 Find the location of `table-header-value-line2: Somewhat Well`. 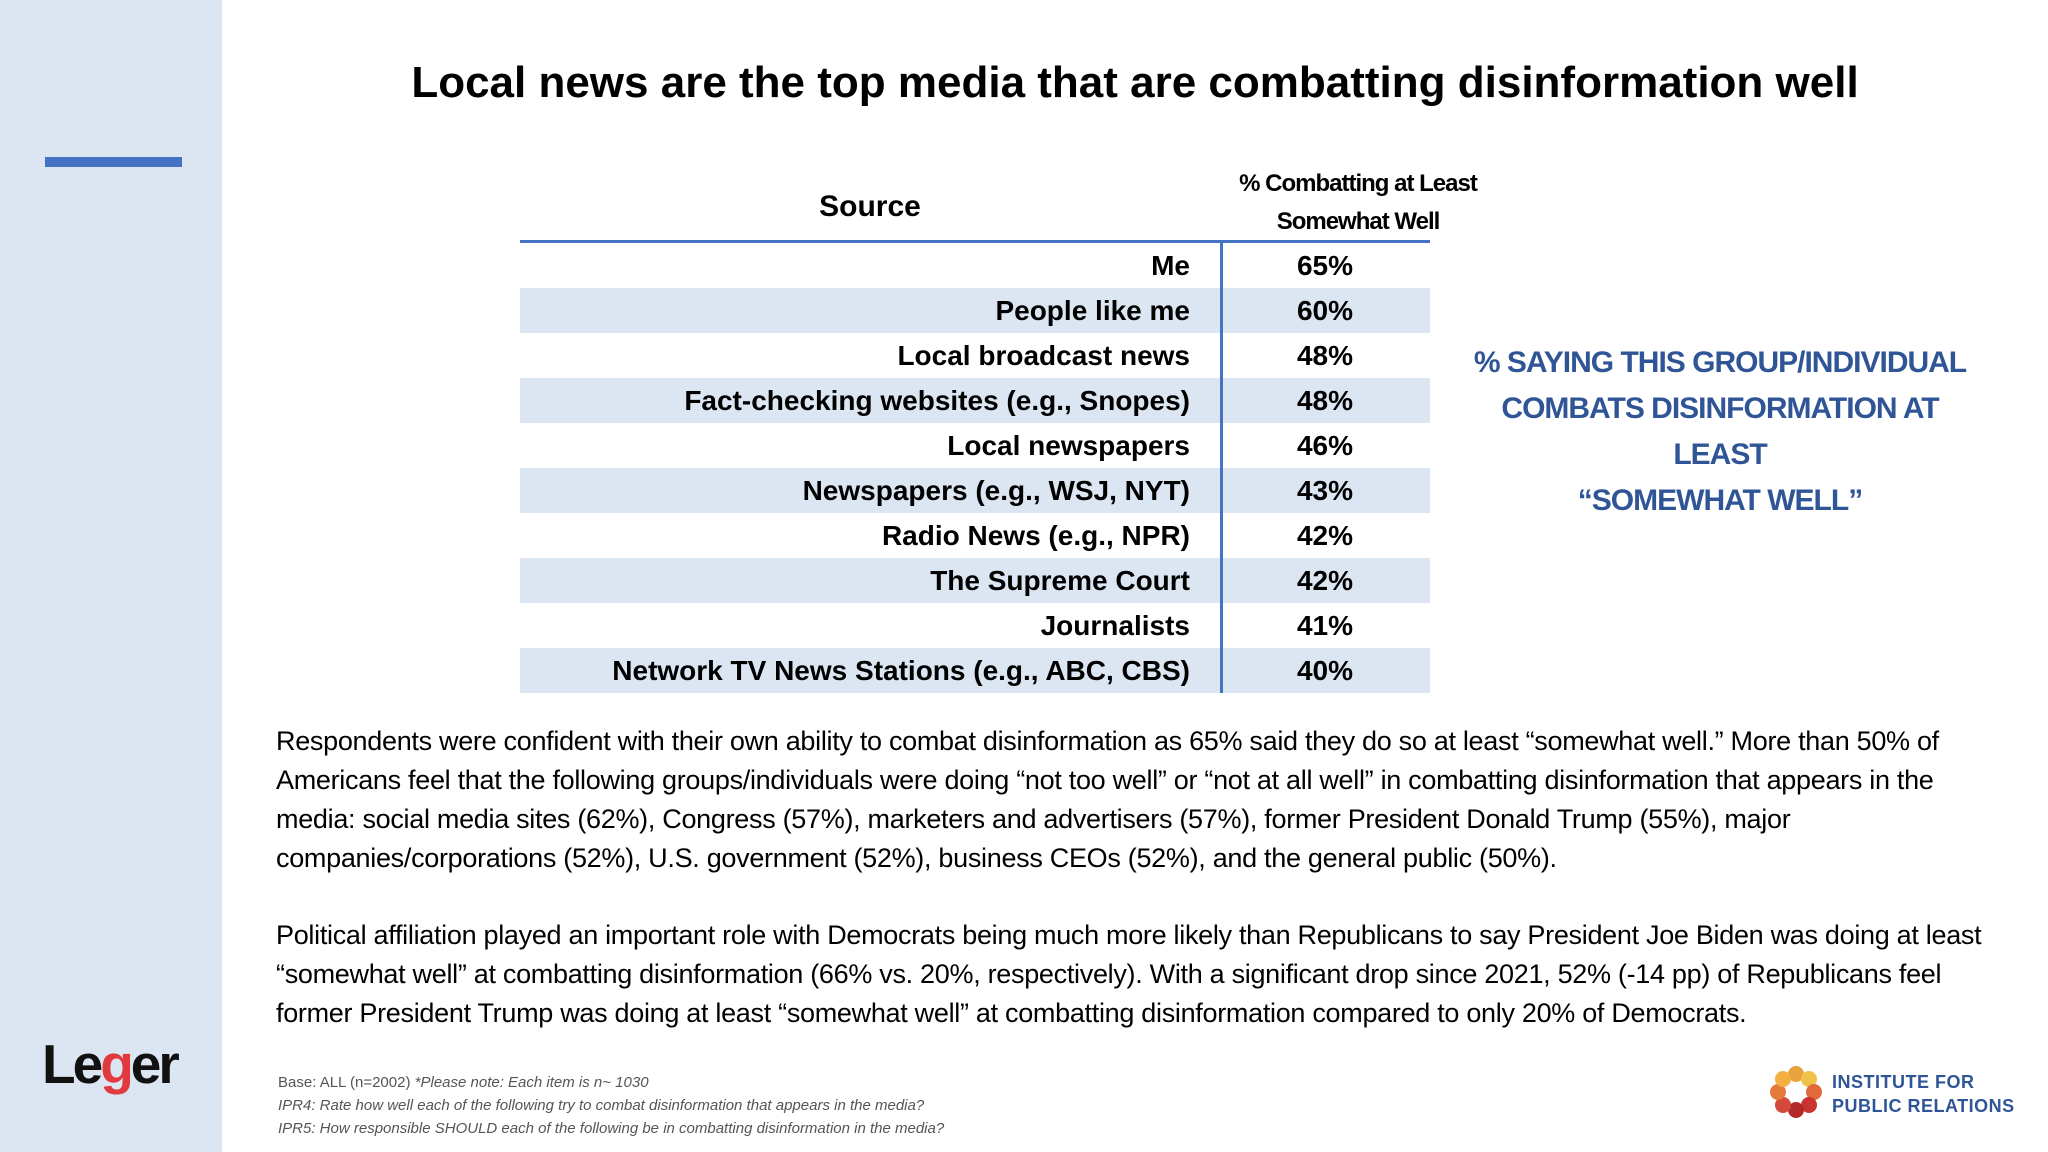

table-header-value-line2: Somewhat Well is located at coordinates (1358, 221).